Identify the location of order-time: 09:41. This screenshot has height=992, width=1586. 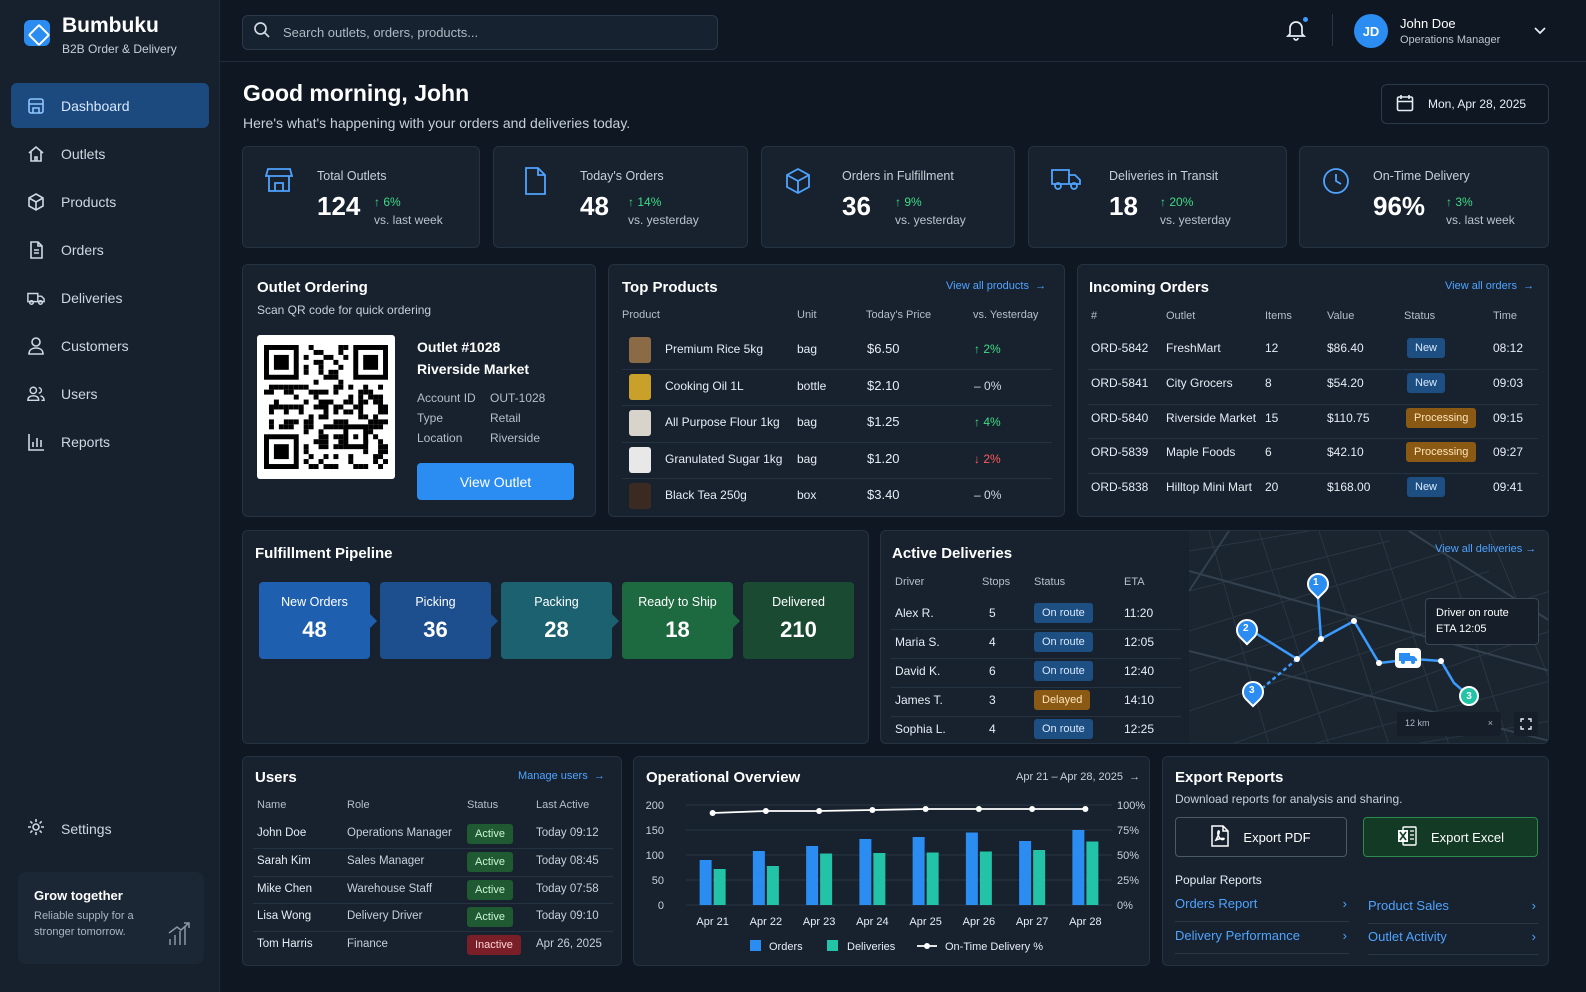
(1508, 487).